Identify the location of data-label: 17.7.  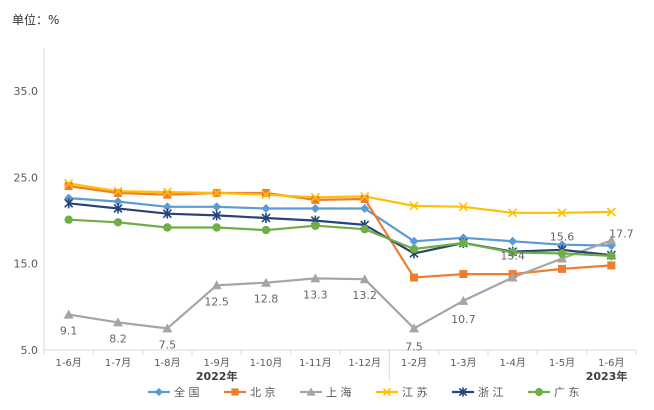
(621, 233).